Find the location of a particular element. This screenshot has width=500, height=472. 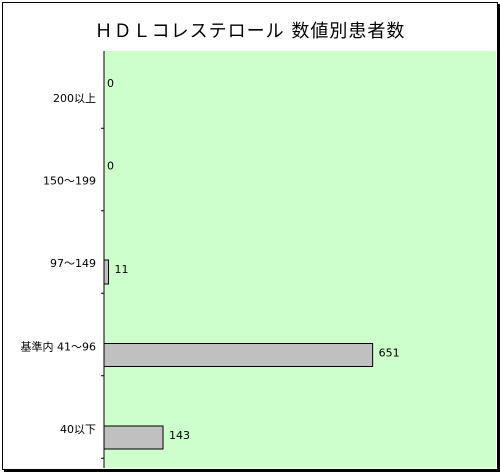

chart-title: ＨＤＬコレステロール 数値別患者数 is located at coordinates (250, 31).